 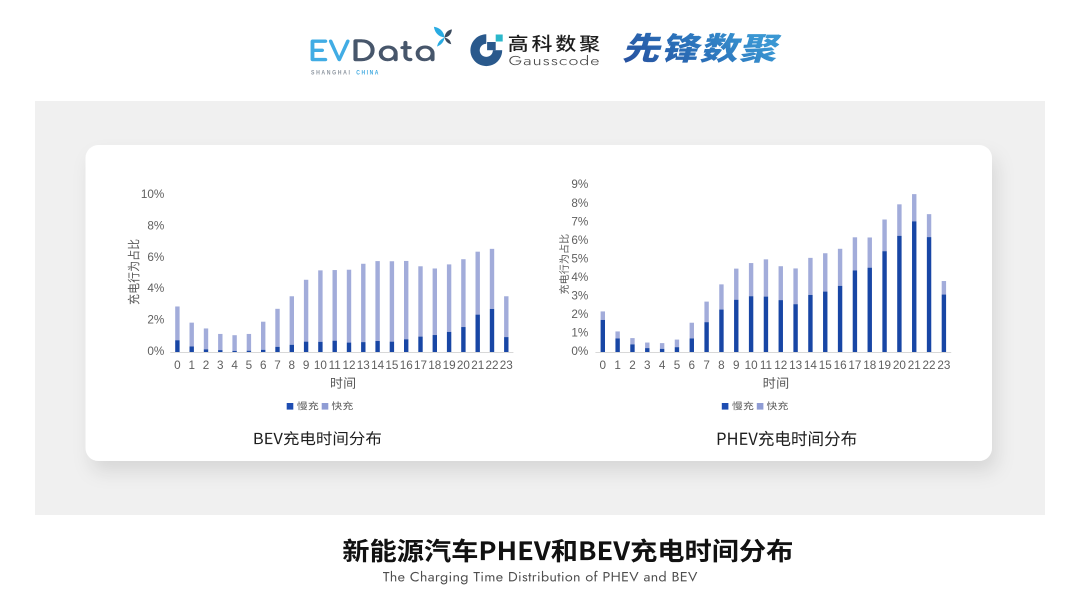 I want to click on svg-text: 3%, so click(x=579, y=295).